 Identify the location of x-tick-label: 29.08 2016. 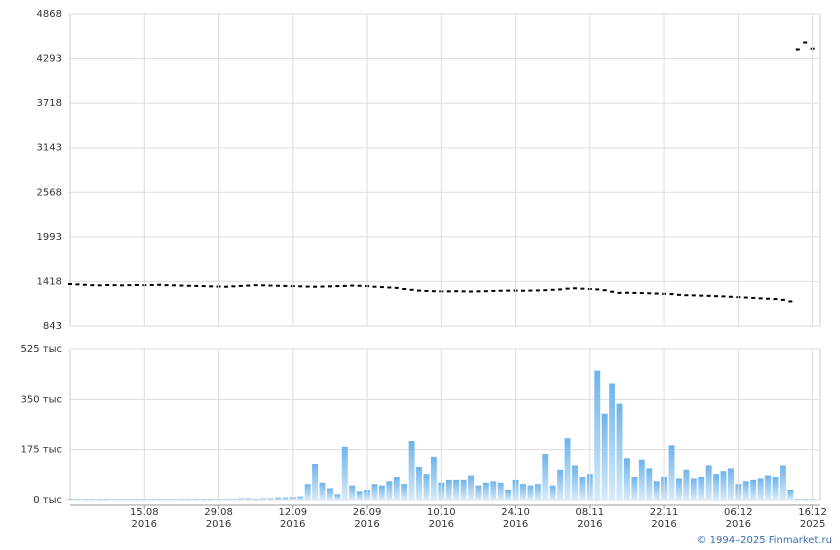
(218, 518).